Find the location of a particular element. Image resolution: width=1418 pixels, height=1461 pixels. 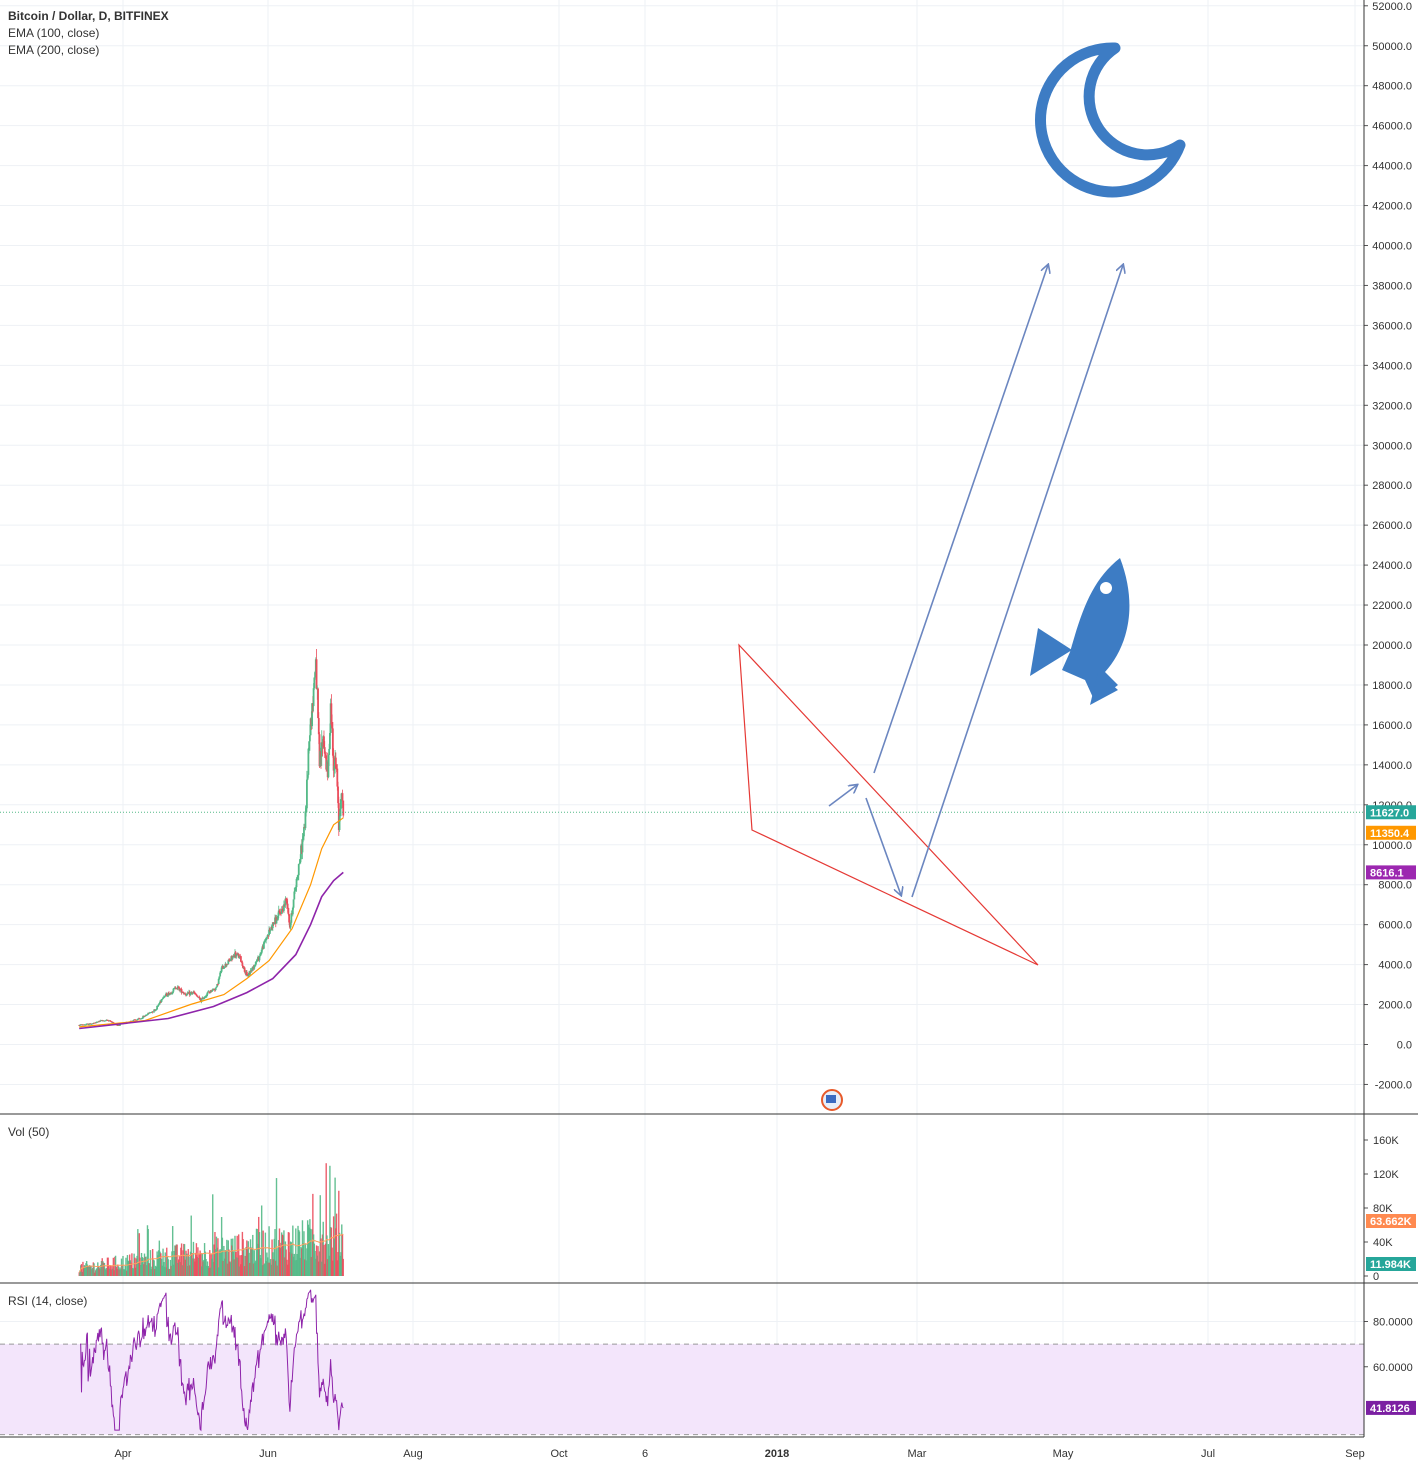

rsi-label: RSI (14, close) is located at coordinates (48, 1301).